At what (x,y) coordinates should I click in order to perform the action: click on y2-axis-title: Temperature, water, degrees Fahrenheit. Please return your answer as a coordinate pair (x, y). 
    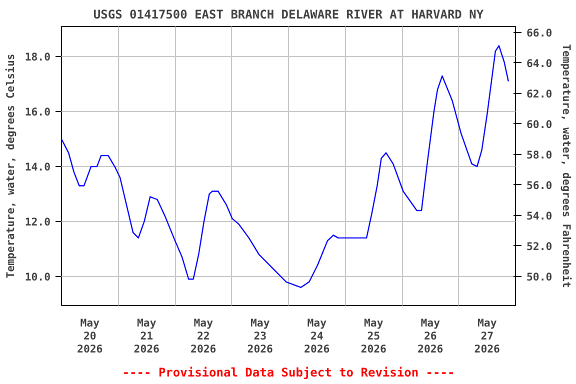
    Looking at the image, I should click on (567, 166).